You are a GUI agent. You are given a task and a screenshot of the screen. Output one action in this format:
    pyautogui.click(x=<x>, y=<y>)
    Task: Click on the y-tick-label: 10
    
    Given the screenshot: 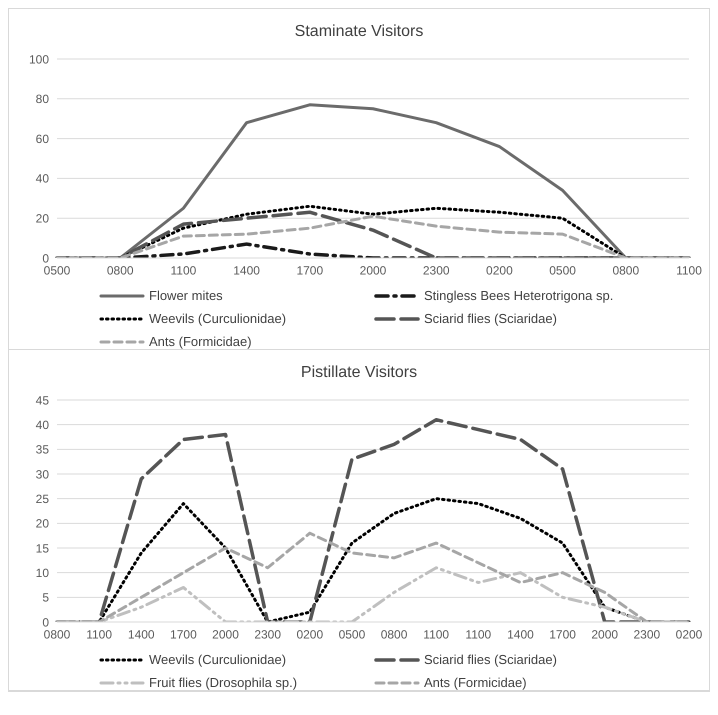 What is the action you would take?
    pyautogui.click(x=43, y=573)
    